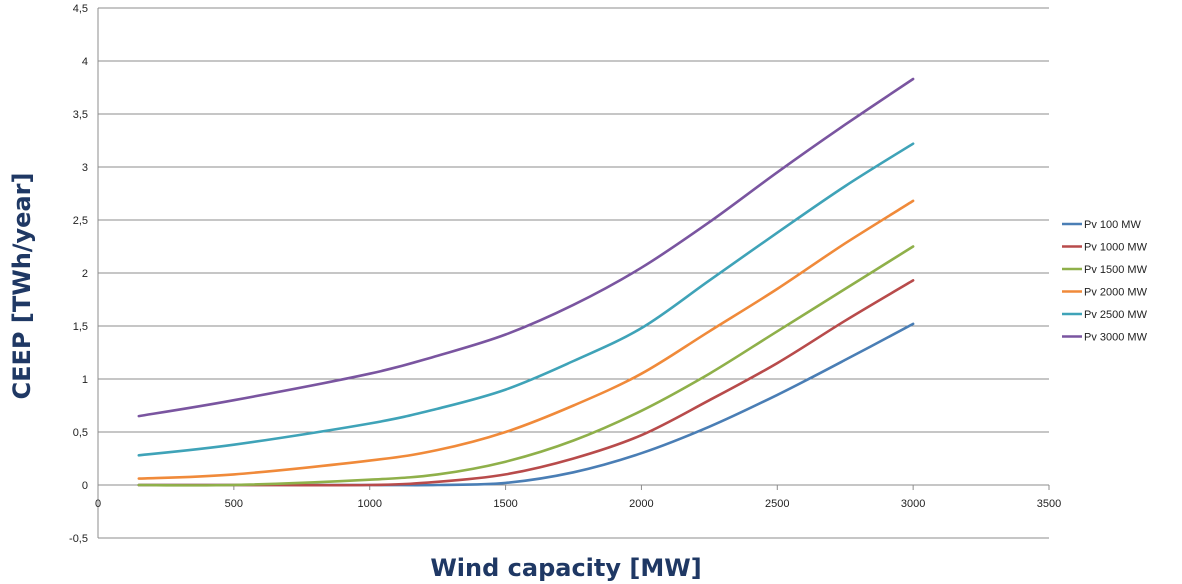  I want to click on x-tick-label: 1500, so click(505, 504).